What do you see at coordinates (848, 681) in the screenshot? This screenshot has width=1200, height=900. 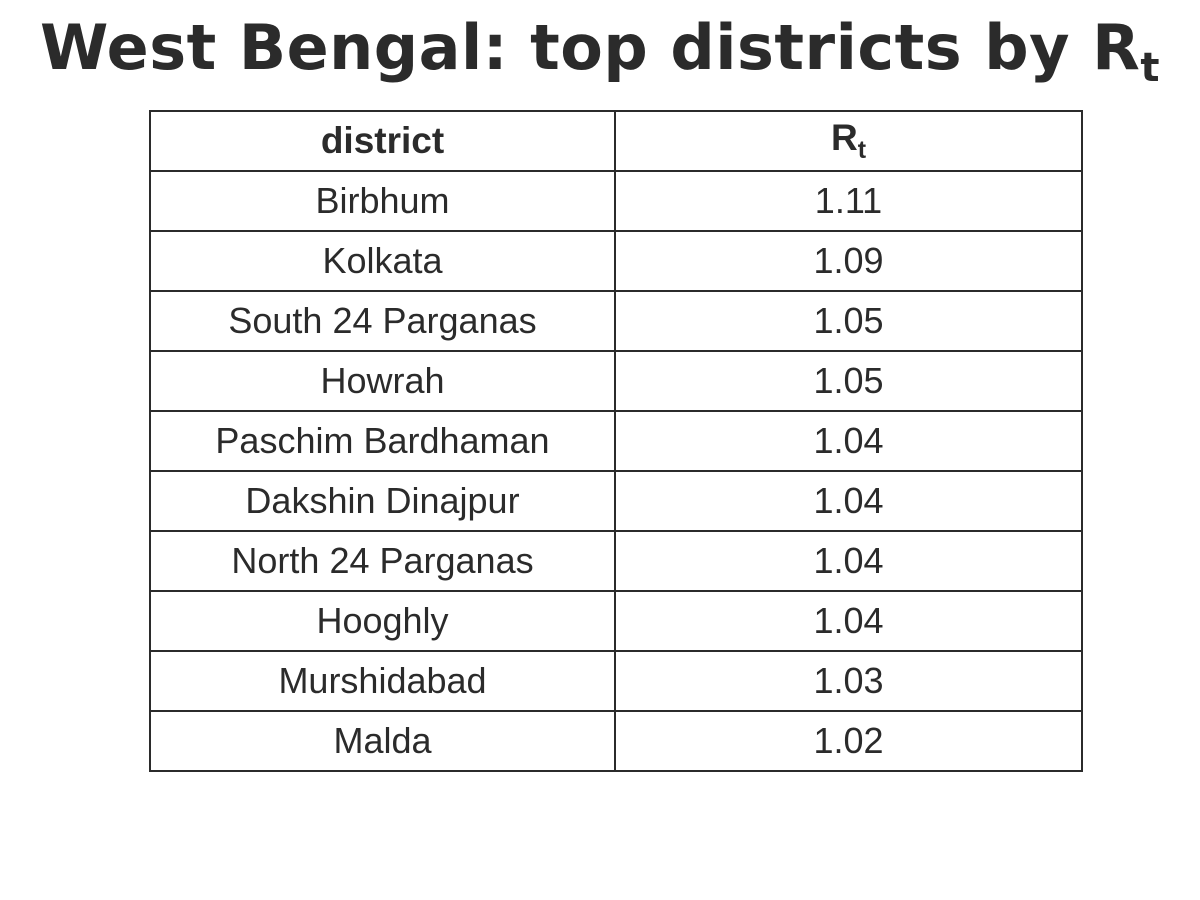 I see `rt-value-cell: 1.03` at bounding box center [848, 681].